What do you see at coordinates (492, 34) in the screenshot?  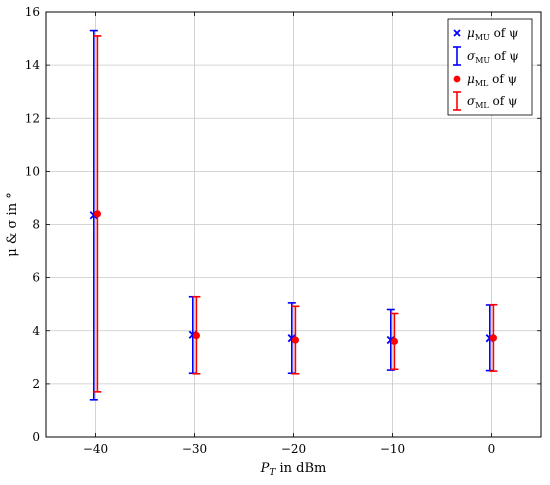 I see `legend-entry-mu-mu: μMU of ψ` at bounding box center [492, 34].